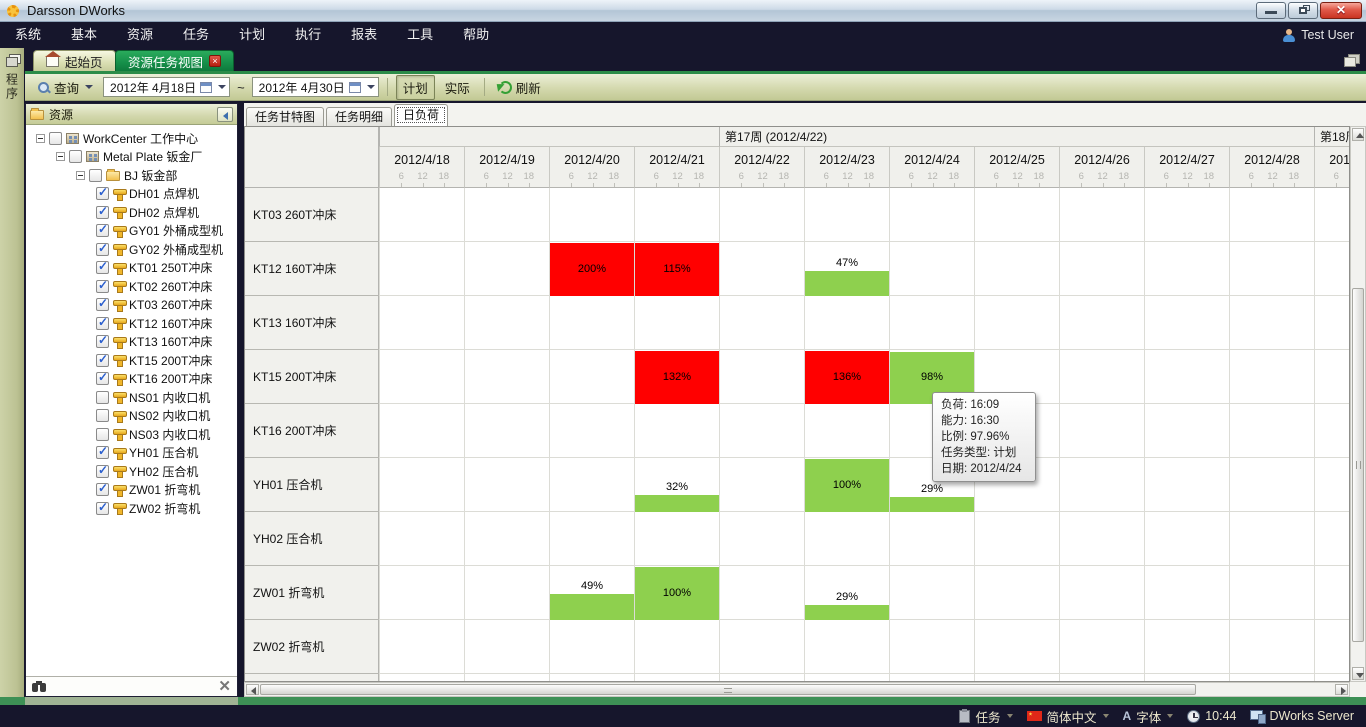 Image resolution: width=1366 pixels, height=727 pixels. I want to click on horizontal-scrollbar, so click(797, 689).